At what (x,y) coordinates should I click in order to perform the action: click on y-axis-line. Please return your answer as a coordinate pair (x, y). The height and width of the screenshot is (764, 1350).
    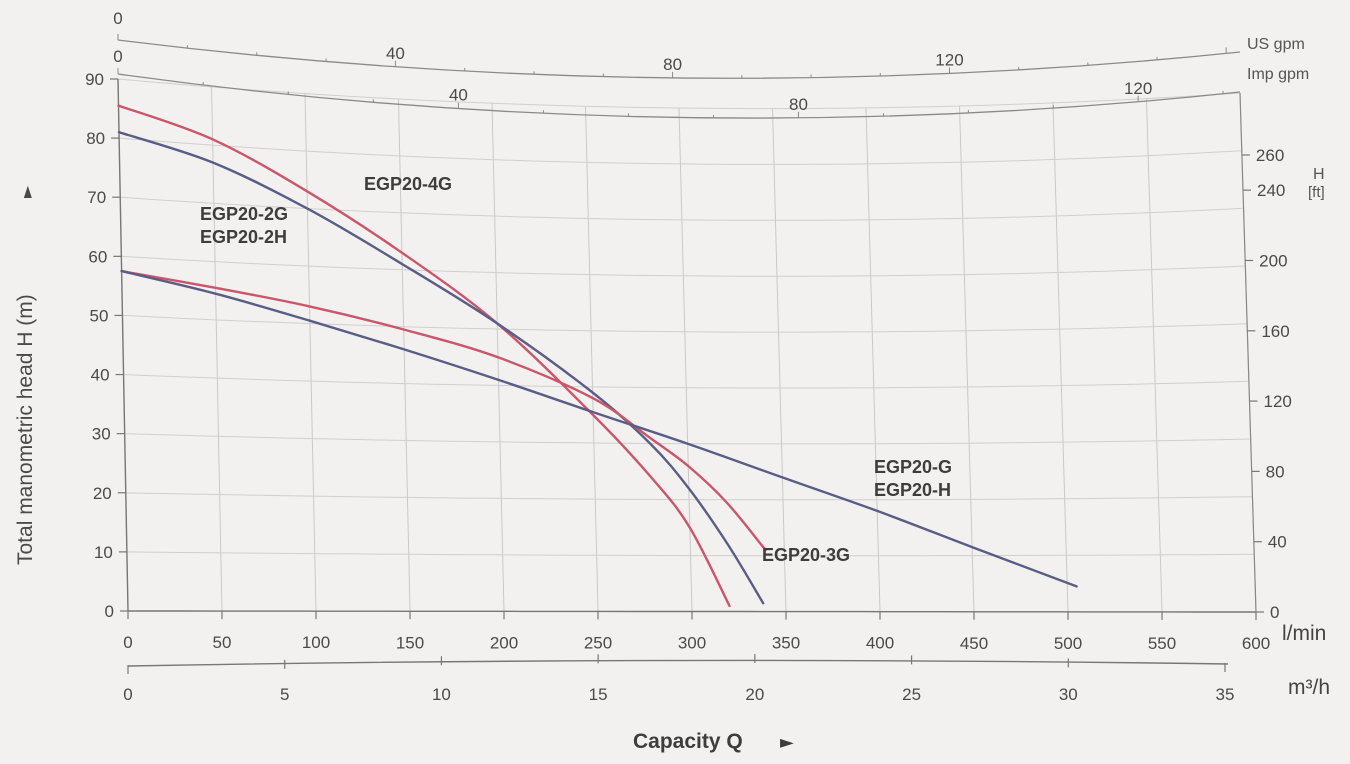
    Looking at the image, I should click on (123, 345).